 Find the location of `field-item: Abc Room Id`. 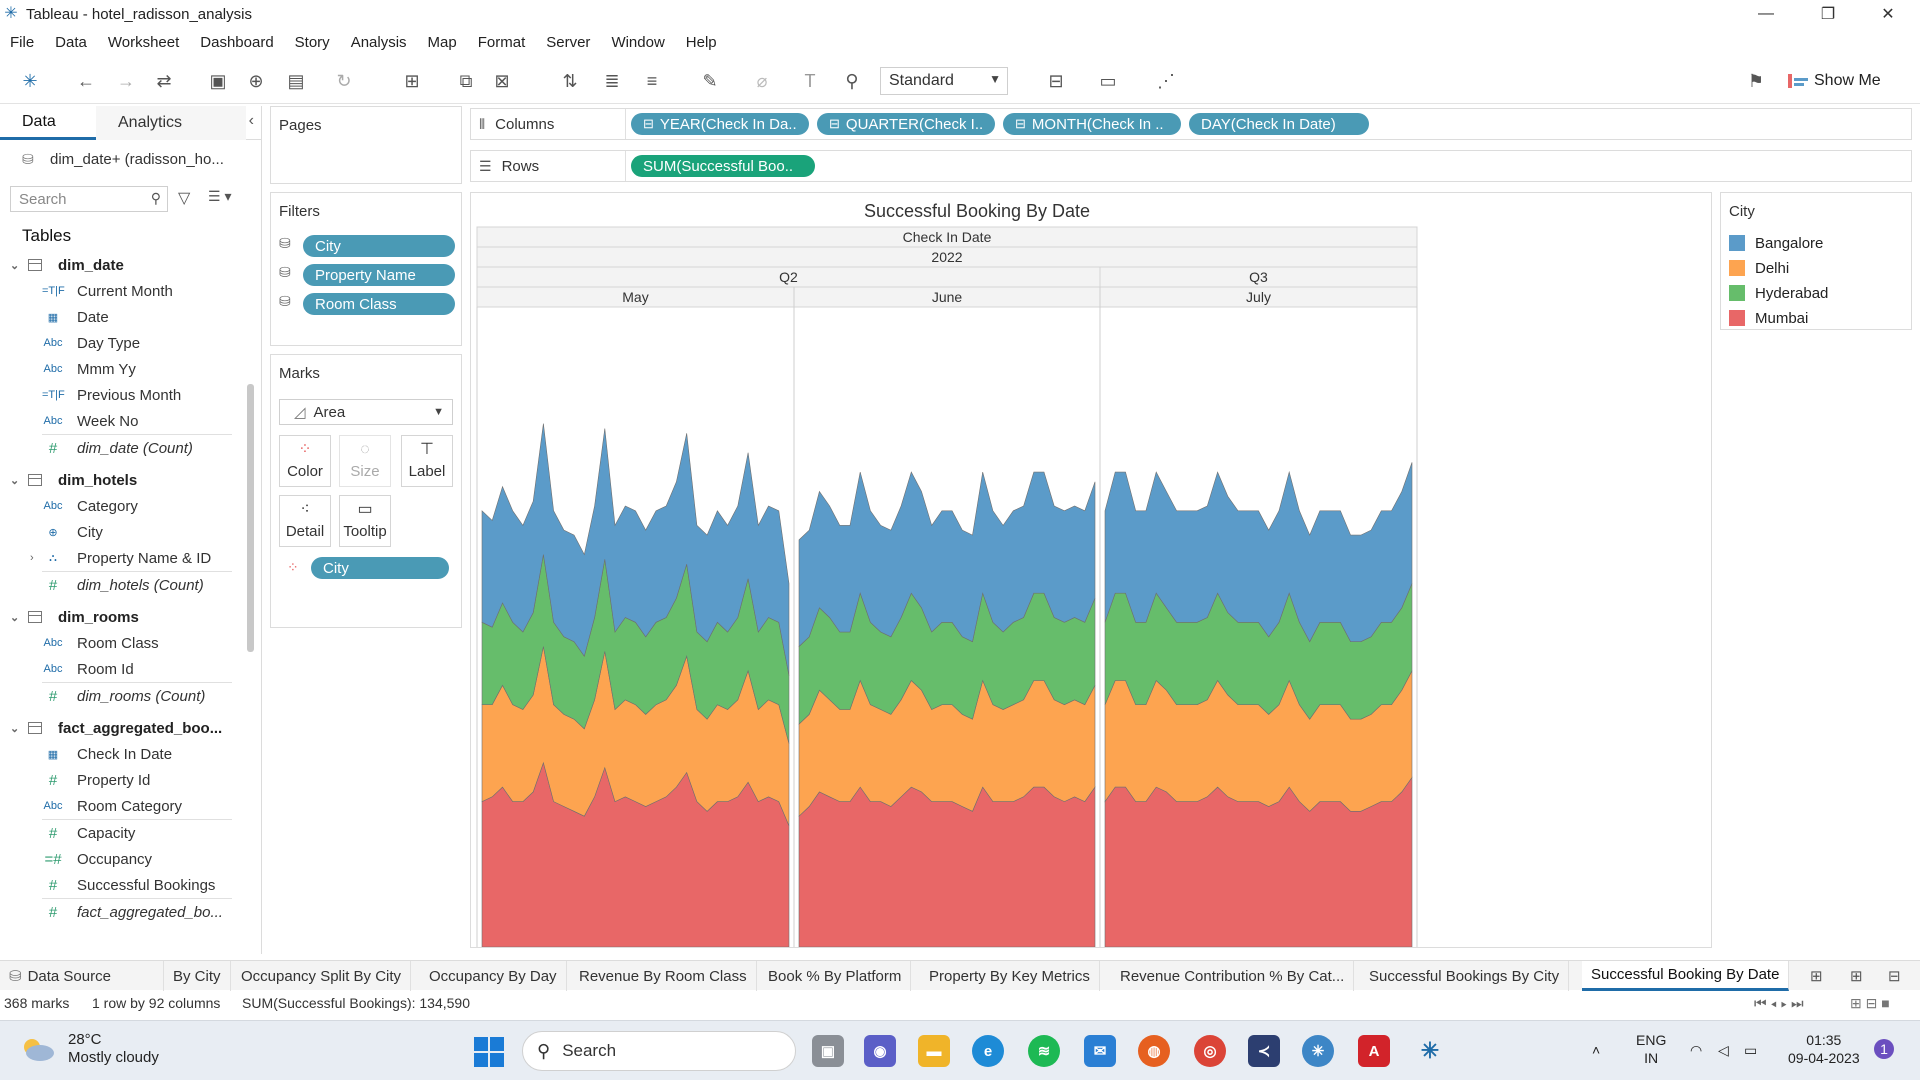

field-item: Abc Room Id is located at coordinates (118, 669).